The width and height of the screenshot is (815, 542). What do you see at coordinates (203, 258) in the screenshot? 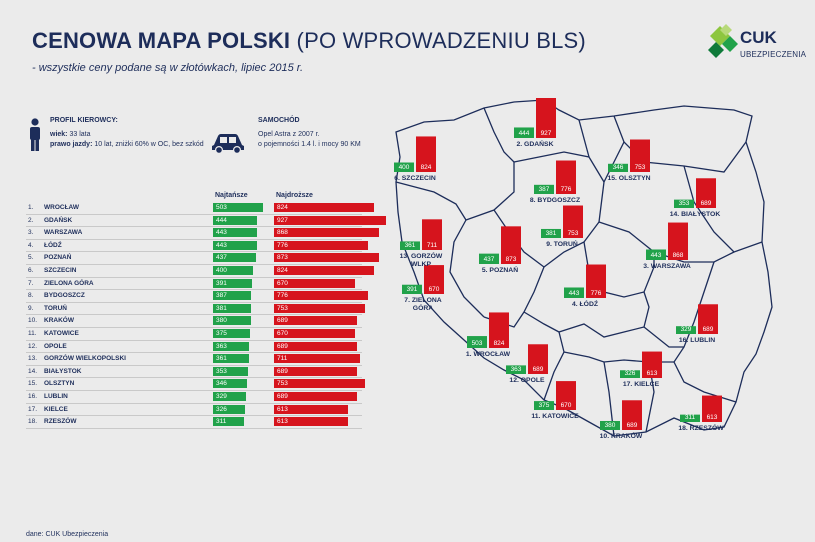
I see `table-row: 5. POZNAŃ 437 873` at bounding box center [203, 258].